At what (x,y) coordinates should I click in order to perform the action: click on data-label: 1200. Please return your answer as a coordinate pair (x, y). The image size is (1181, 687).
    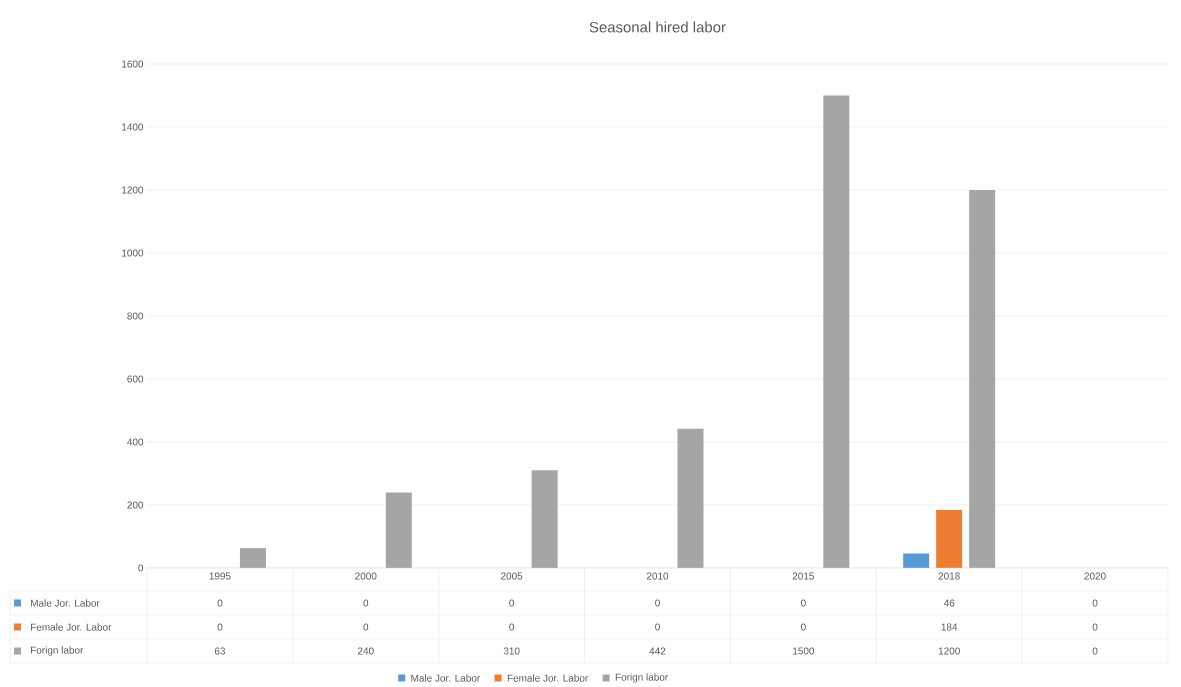
    Looking at the image, I should click on (949, 651).